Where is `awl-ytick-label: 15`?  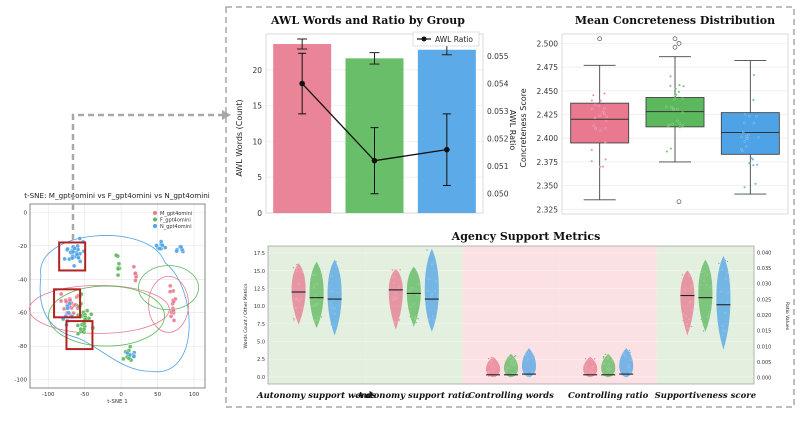
awl-ytick-label: 15 is located at coordinates (257, 106).